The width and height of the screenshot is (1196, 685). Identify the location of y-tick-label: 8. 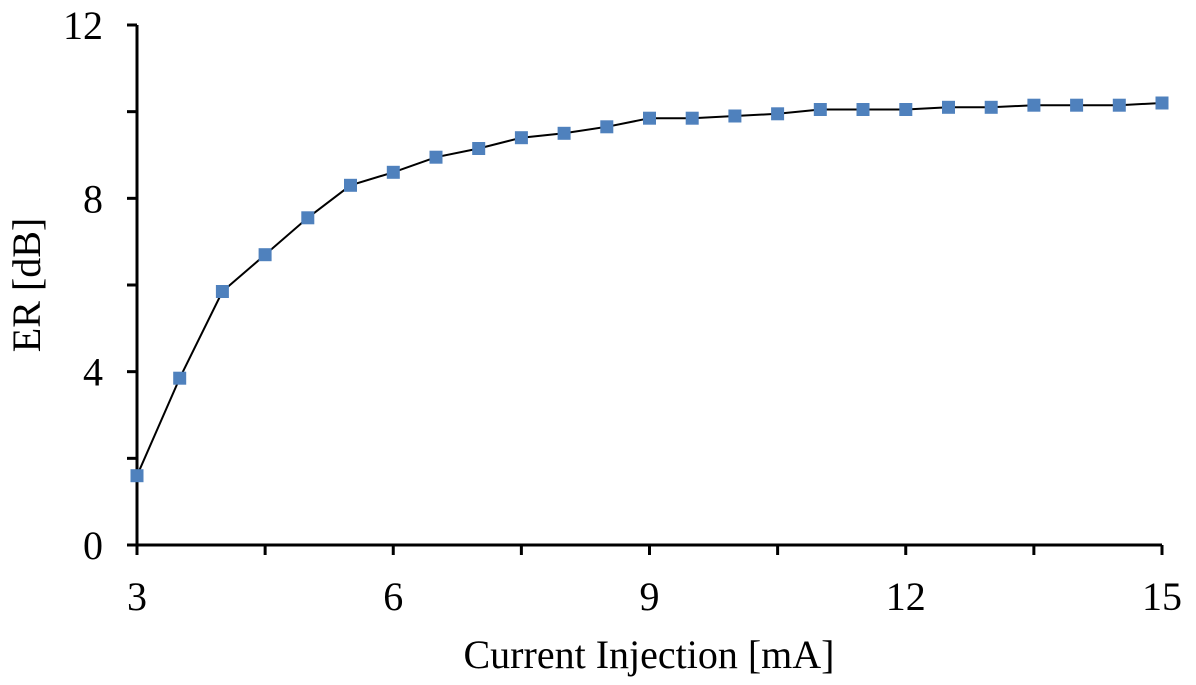
(93, 198).